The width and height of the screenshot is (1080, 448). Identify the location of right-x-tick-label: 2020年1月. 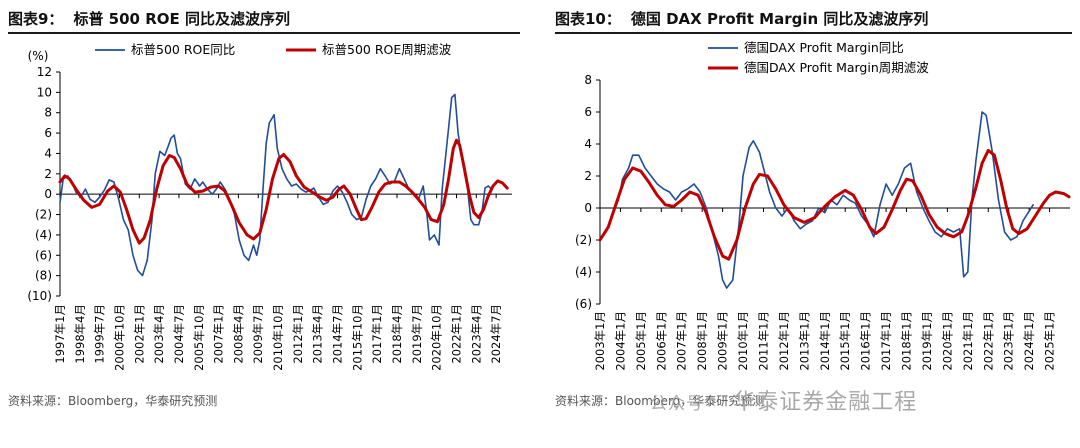
(947, 341).